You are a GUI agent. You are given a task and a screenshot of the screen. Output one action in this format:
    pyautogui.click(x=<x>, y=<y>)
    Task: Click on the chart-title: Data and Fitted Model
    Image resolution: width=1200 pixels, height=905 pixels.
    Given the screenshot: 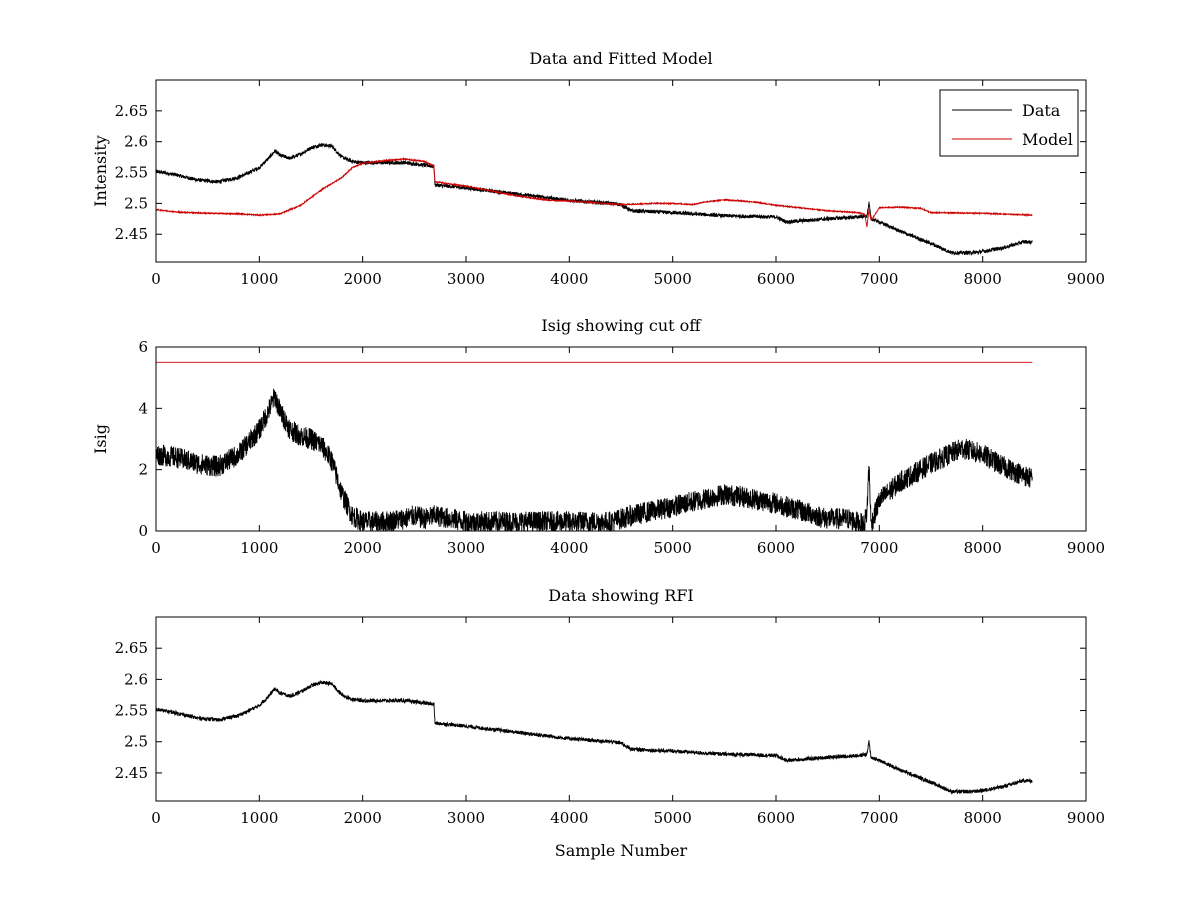 What is the action you would take?
    pyautogui.click(x=620, y=58)
    